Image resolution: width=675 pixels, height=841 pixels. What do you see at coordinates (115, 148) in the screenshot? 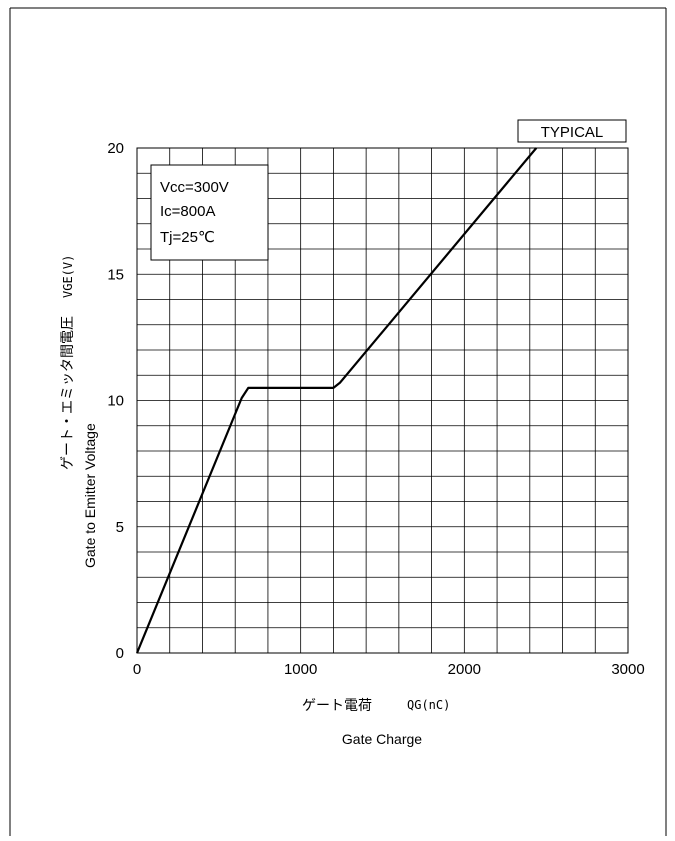
I see `y-tick-label: 20` at bounding box center [115, 148].